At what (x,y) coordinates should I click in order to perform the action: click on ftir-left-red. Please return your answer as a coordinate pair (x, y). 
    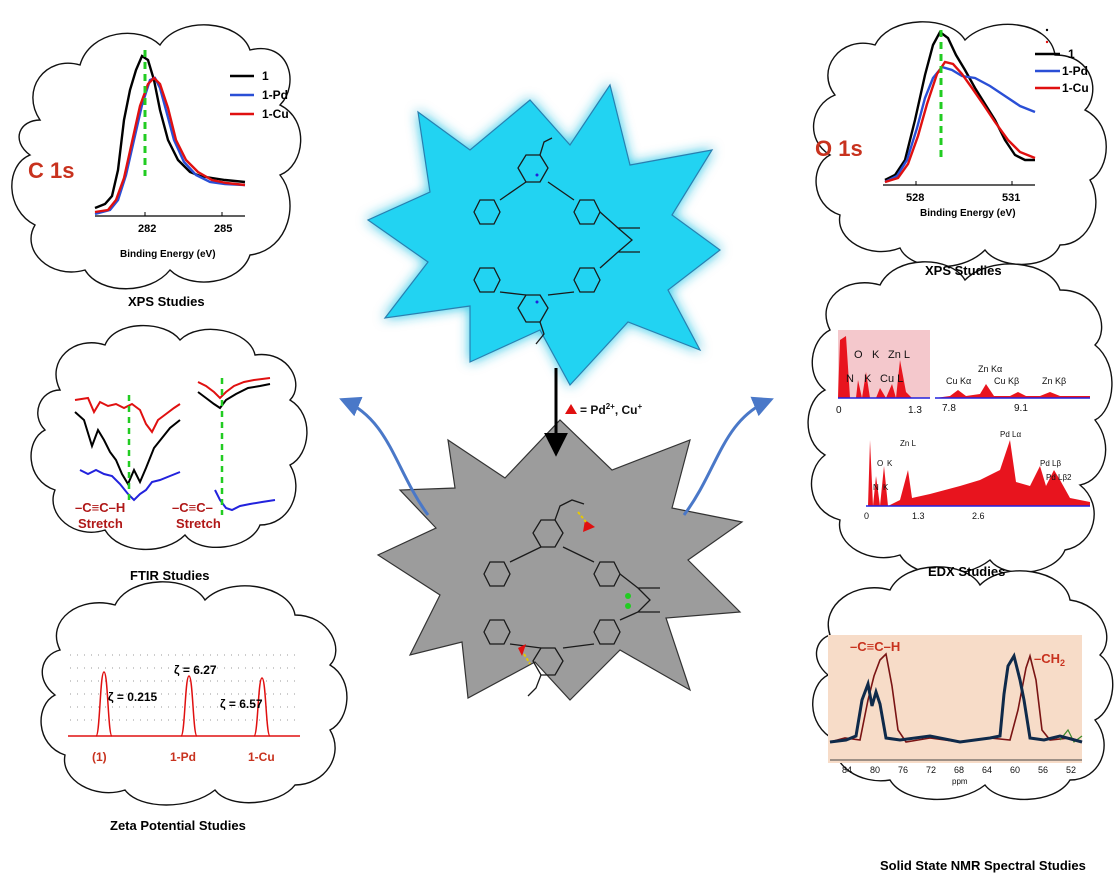
    Looking at the image, I should click on (127, 415).